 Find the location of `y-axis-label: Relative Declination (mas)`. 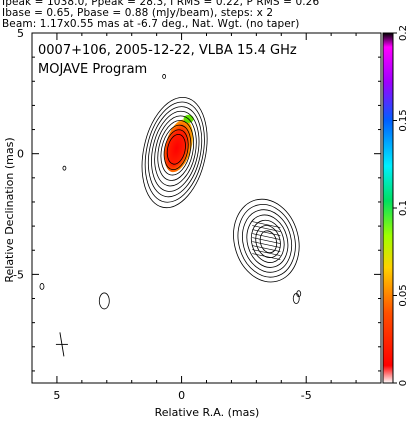

y-axis-label: Relative Declination (mas) is located at coordinates (9, 209).